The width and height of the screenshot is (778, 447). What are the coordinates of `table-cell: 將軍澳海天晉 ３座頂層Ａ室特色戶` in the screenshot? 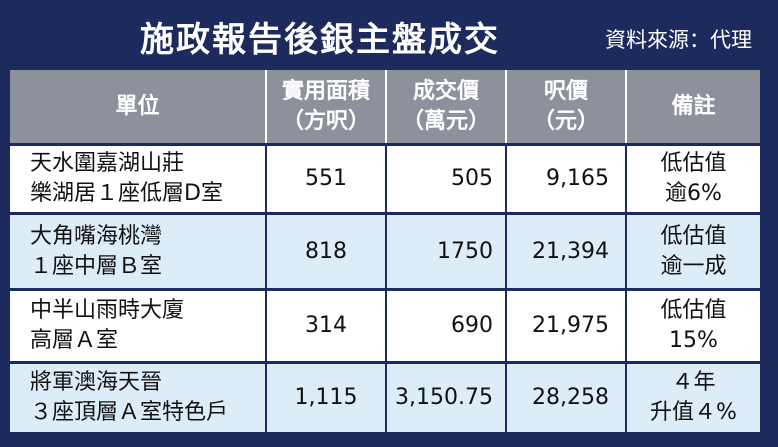 It's located at (137, 398).